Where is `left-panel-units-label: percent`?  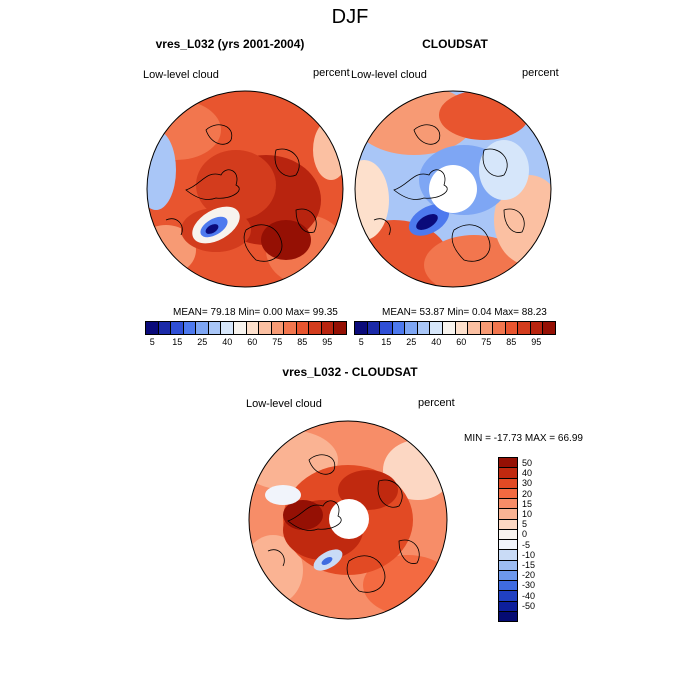
left-panel-units-label: percent is located at coordinates (331, 73).